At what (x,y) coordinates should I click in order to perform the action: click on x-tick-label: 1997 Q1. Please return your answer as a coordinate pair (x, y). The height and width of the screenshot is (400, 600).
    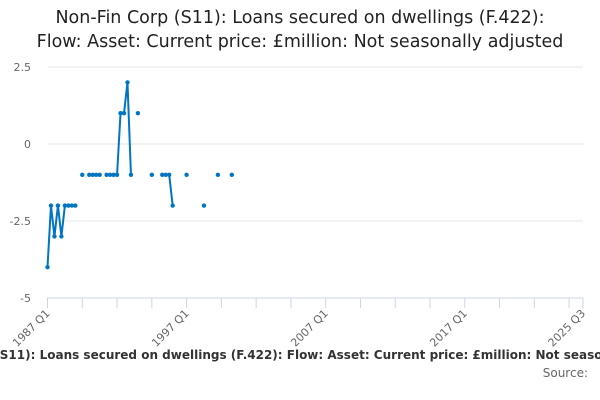
    Looking at the image, I should click on (170, 328).